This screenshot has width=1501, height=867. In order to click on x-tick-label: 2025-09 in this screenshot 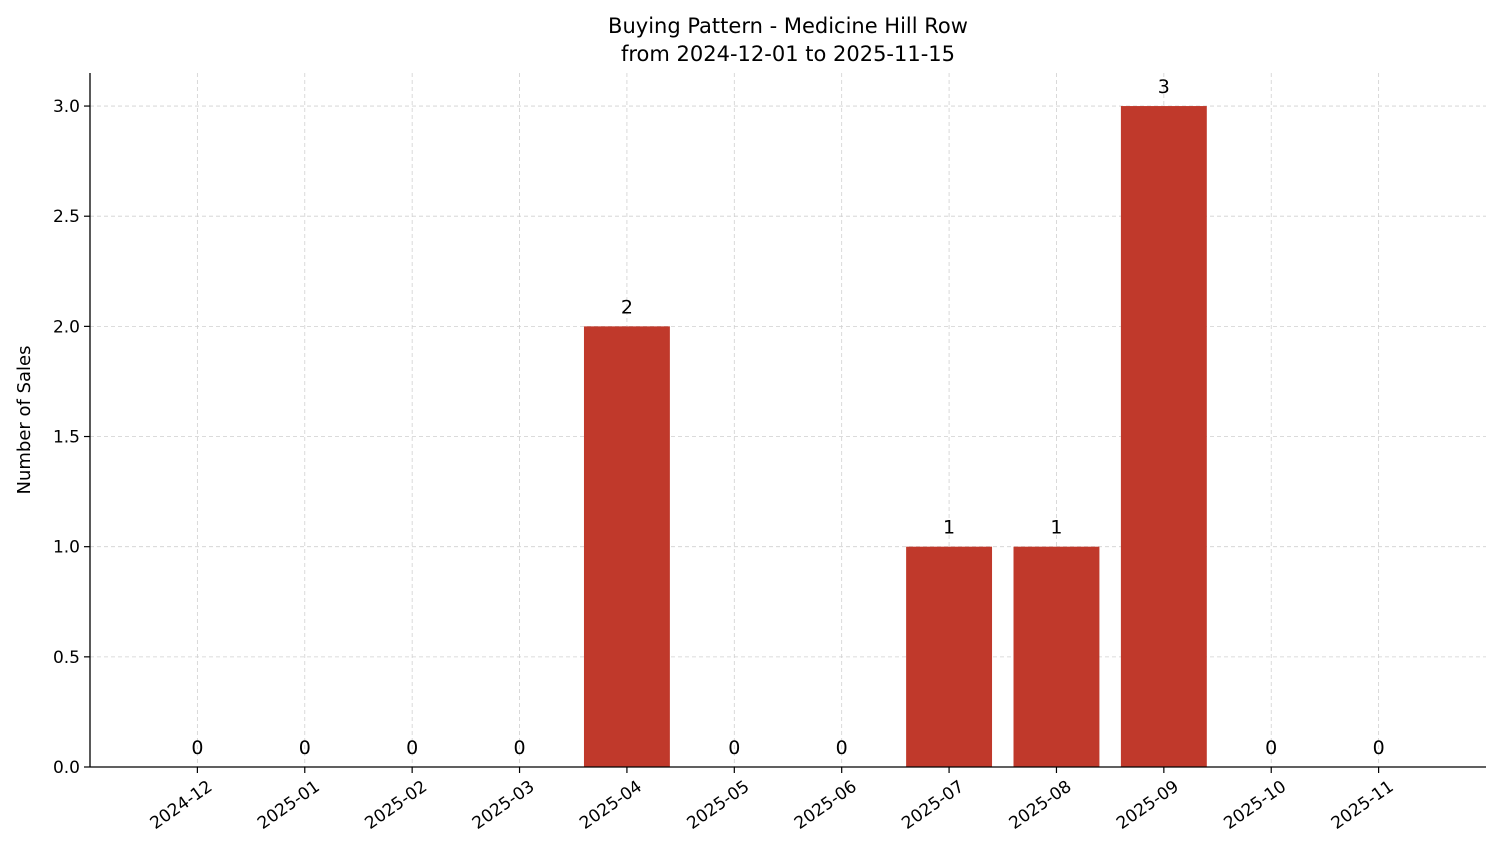, I will do `click(1148, 805)`.